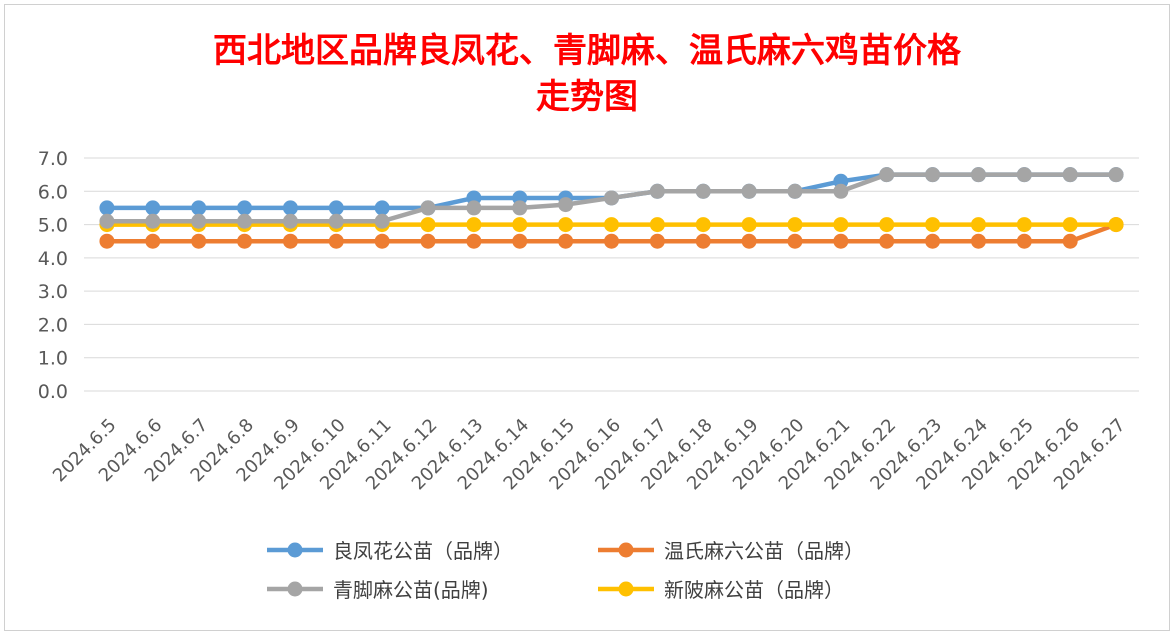 This screenshot has height=635, width=1174. I want to click on legend-item: 青脚麻公苗(品牌), so click(378, 590).